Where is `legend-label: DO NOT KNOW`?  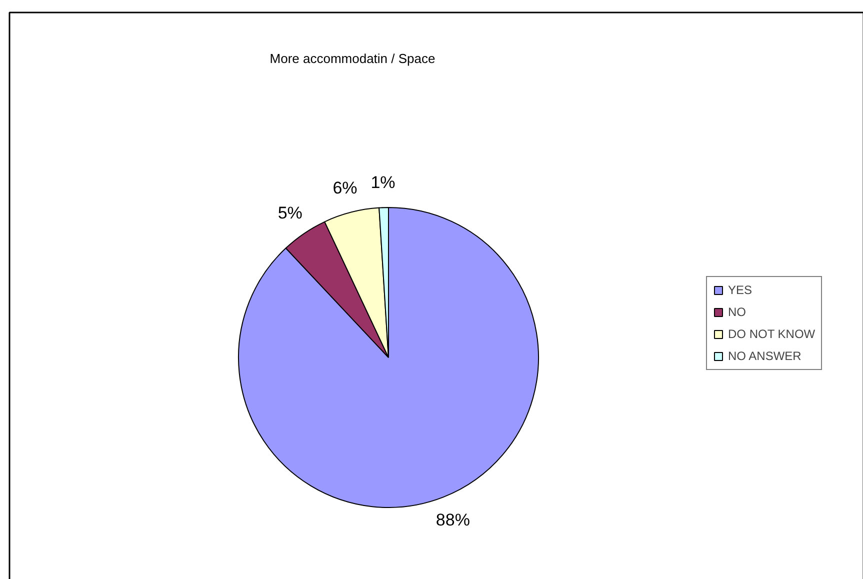
legend-label: DO NOT KNOW is located at coordinates (772, 334).